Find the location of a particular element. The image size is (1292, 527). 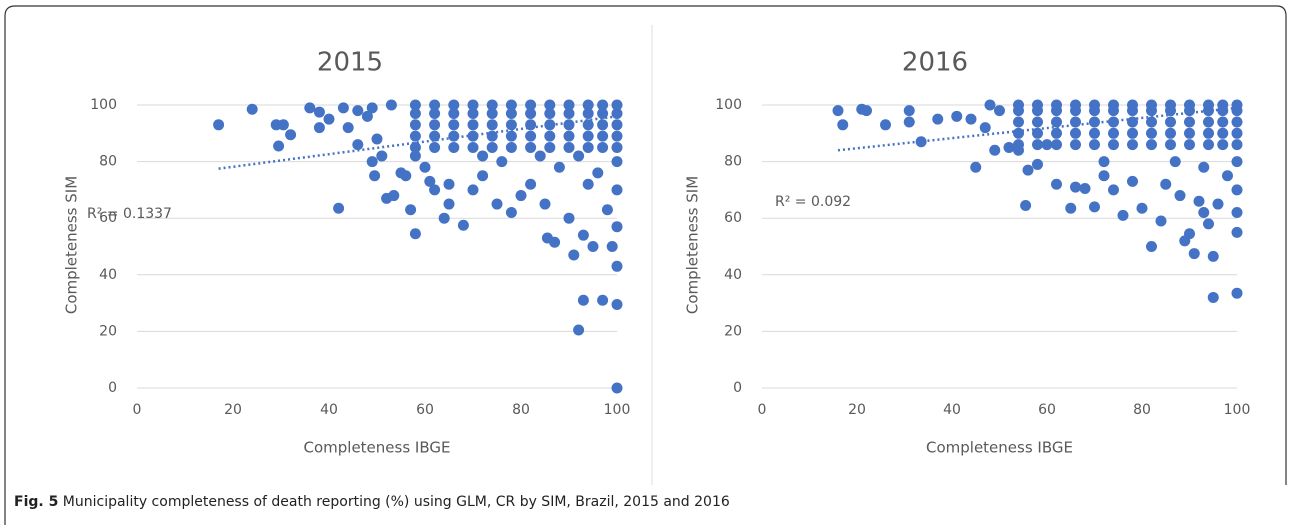

chart-title: 2015 is located at coordinates (350, 63).